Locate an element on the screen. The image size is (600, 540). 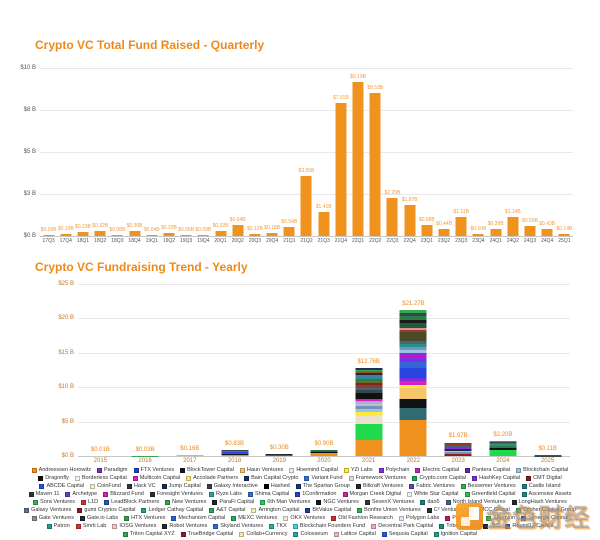
bar-value-label: $12.76B is located at coordinates (368, 362).